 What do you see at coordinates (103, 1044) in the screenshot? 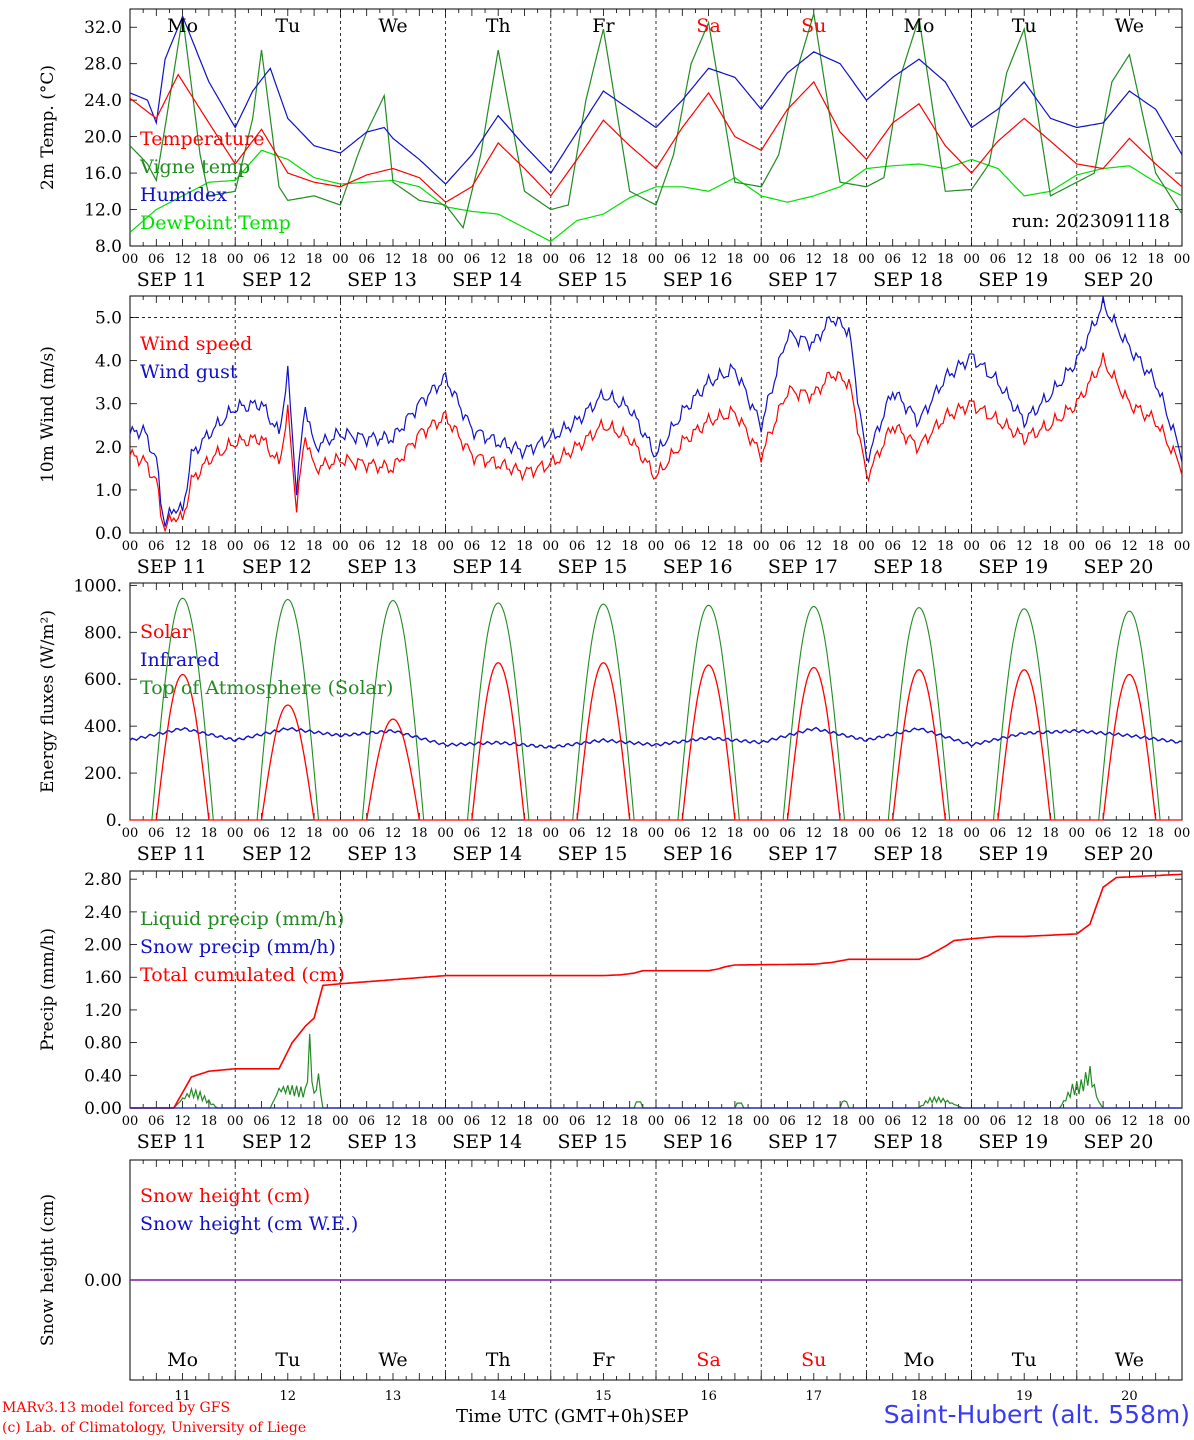
I see `y-tick-label: 0.80` at bounding box center [103, 1044].